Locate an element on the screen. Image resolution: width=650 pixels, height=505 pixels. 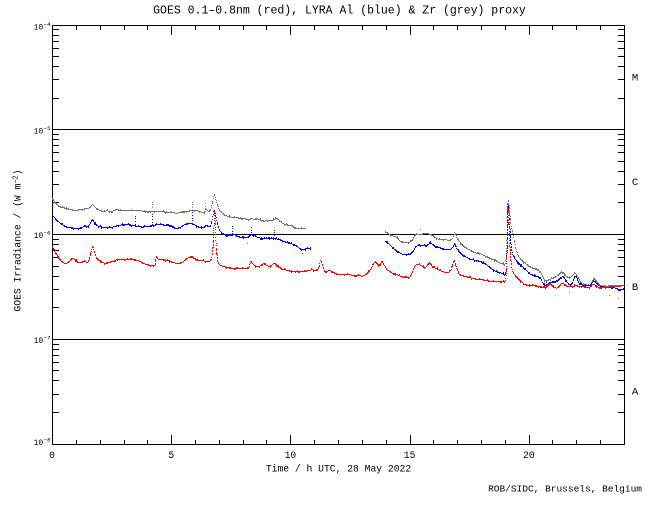
svg-text: −4 is located at coordinates (47, 24).